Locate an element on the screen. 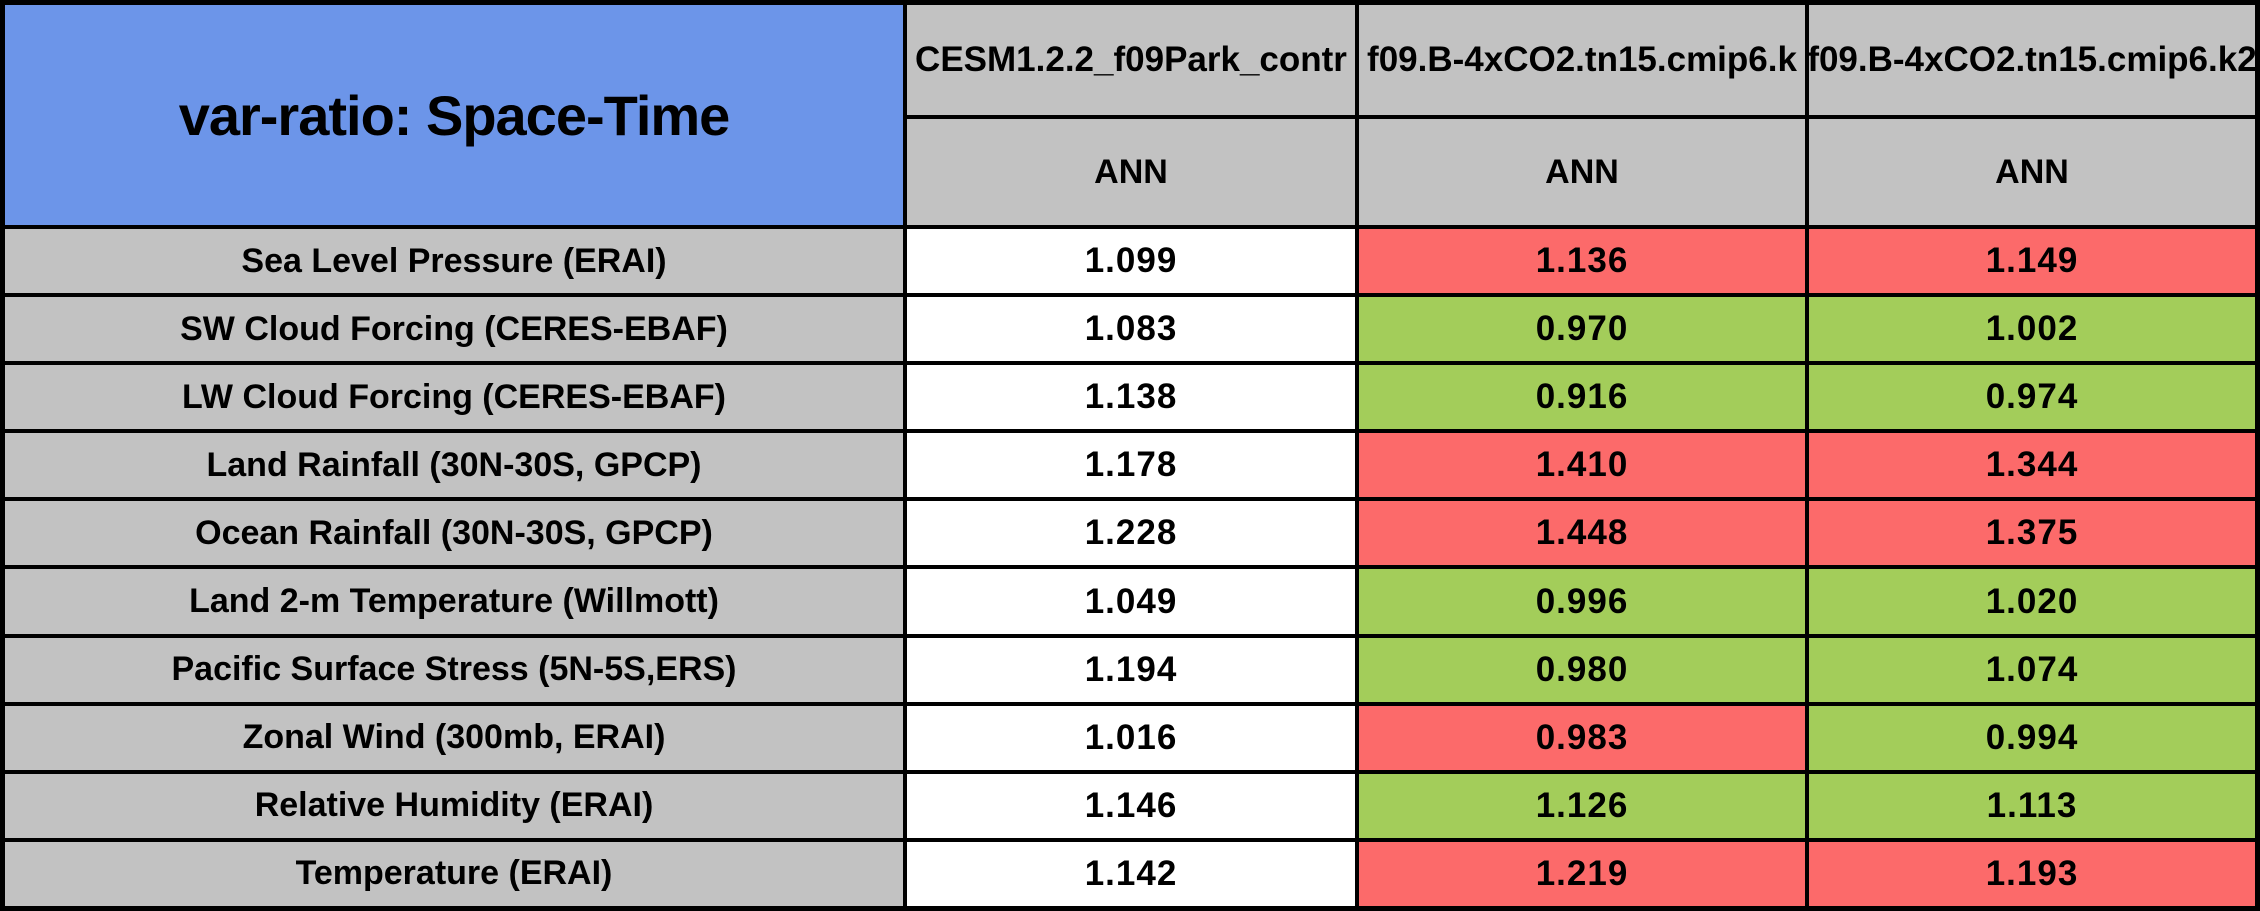 Image resolution: width=2260 pixels, height=911 pixels. value-cell: 1.344 is located at coordinates (2032, 465).